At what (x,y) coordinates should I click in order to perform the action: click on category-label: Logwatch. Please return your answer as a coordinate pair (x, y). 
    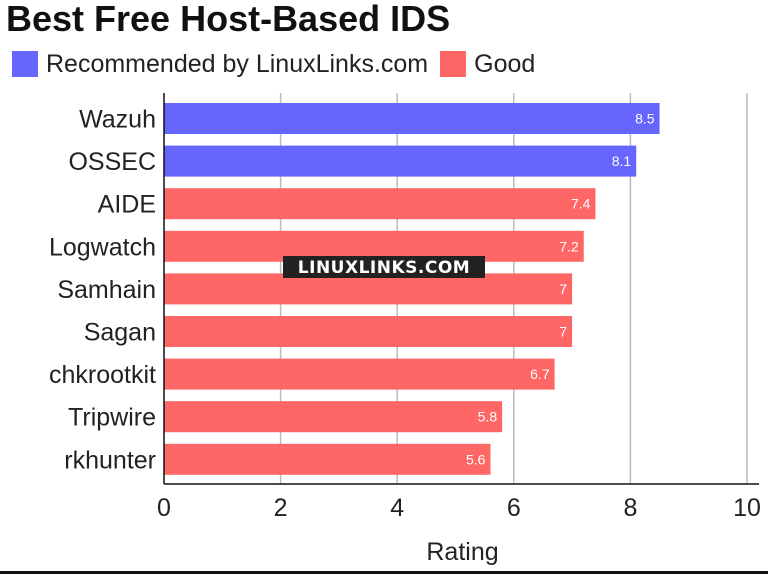
    Looking at the image, I should click on (102, 247).